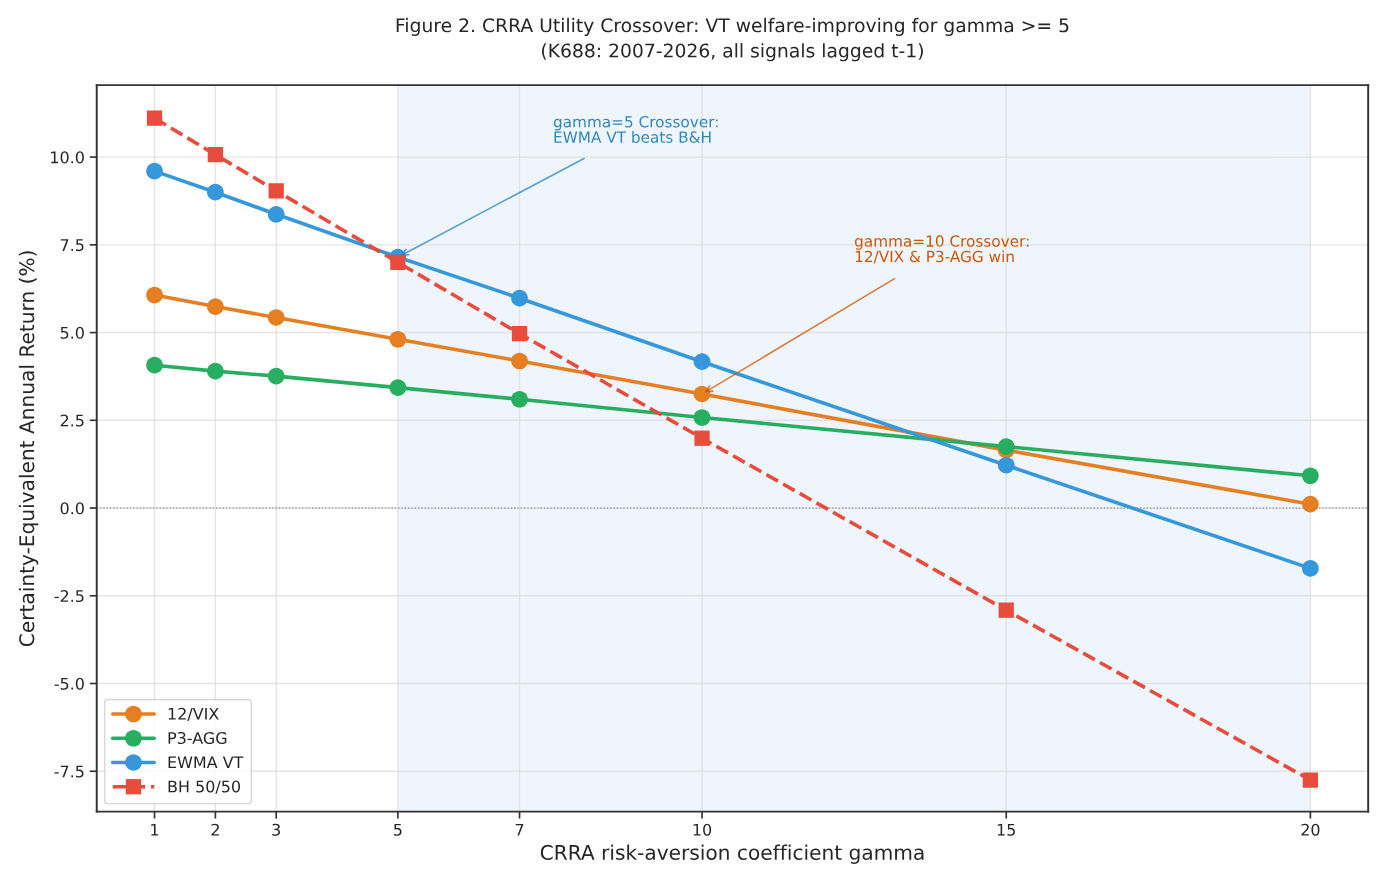  What do you see at coordinates (941, 249) in the screenshot?
I see `annotation: gamma=10 Crossover: 12/VIX & P3-AGG win` at bounding box center [941, 249].